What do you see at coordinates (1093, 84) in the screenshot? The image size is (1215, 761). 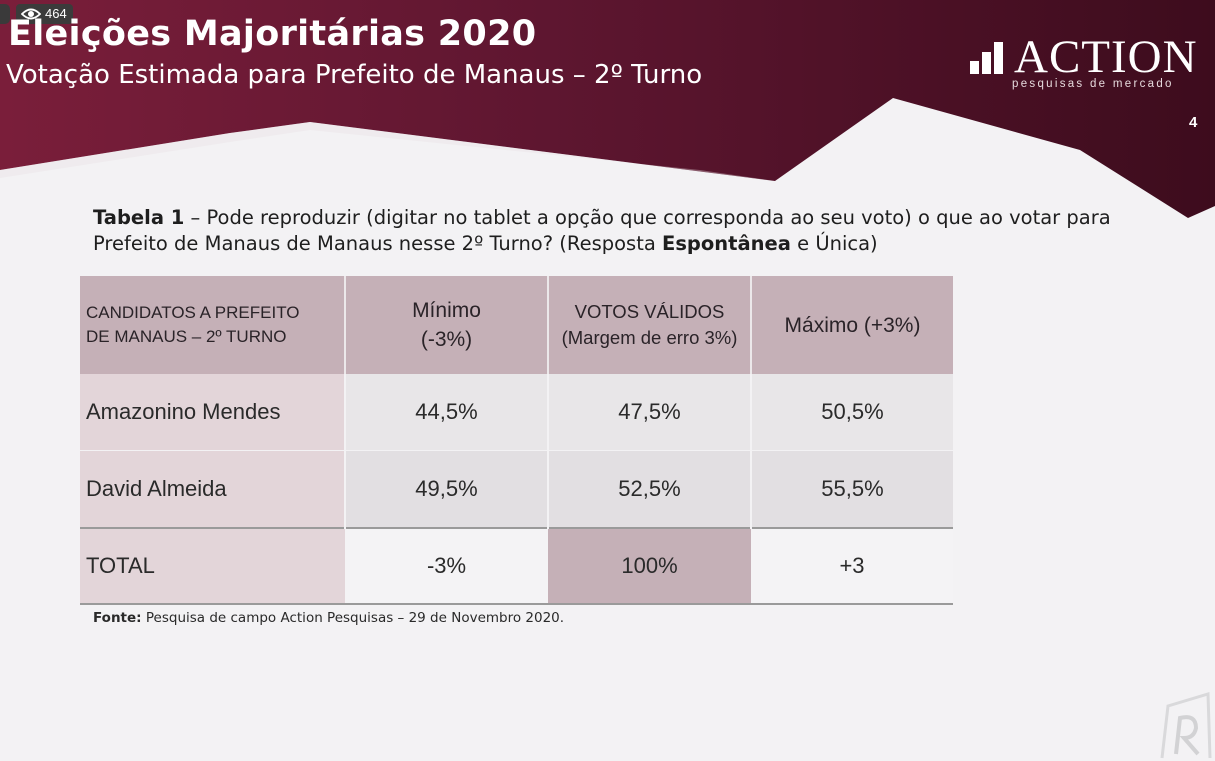 I see `logo-tagline: pesquisas de mercado` at bounding box center [1093, 84].